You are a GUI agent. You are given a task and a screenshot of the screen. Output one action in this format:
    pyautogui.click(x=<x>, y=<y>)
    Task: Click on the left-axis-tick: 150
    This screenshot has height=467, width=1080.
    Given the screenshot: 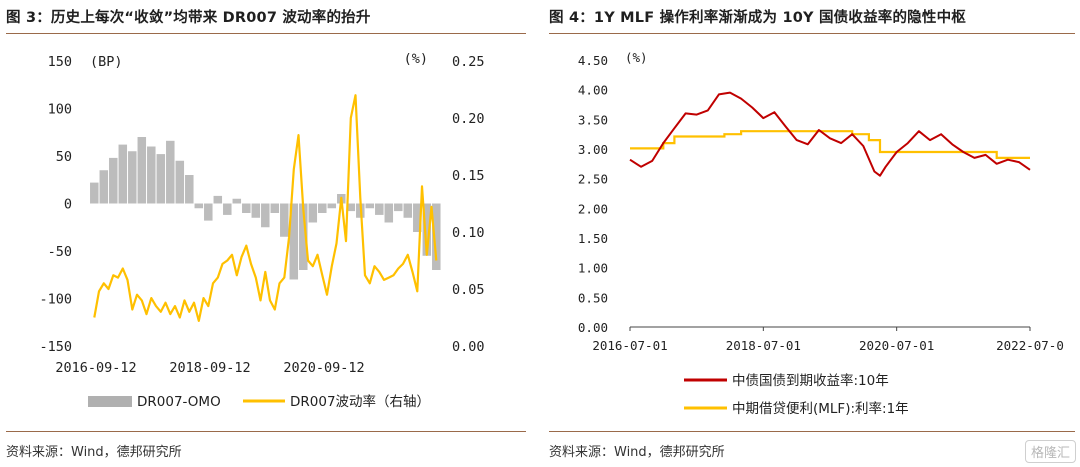 What is the action you would take?
    pyautogui.click(x=60, y=62)
    